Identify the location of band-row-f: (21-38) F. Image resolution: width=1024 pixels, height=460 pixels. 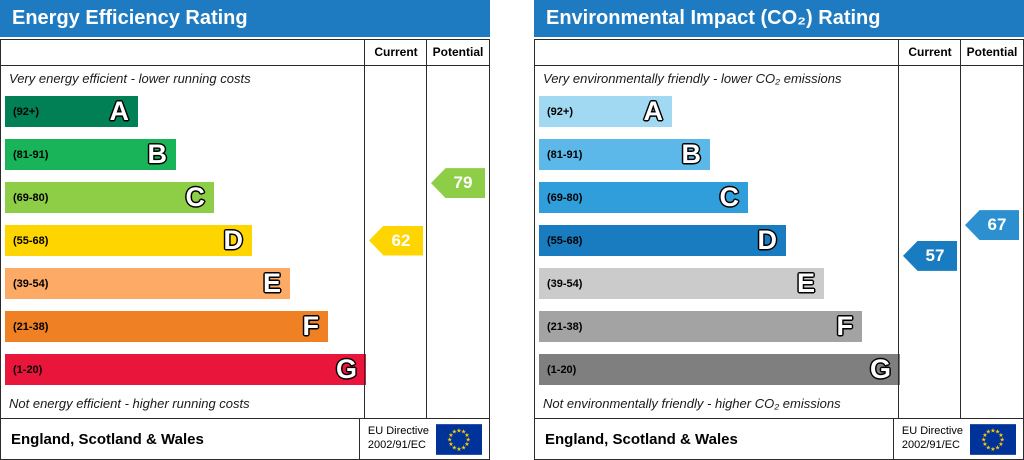
(247, 326).